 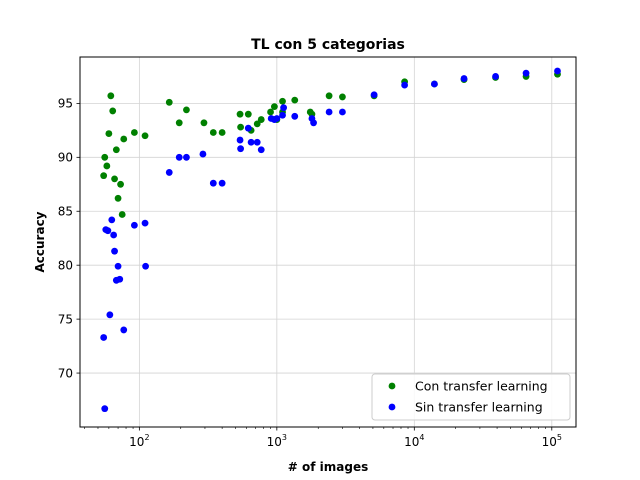 I want to click on legend-label-sin-transfer: Sin transfer learning, so click(x=479, y=407).